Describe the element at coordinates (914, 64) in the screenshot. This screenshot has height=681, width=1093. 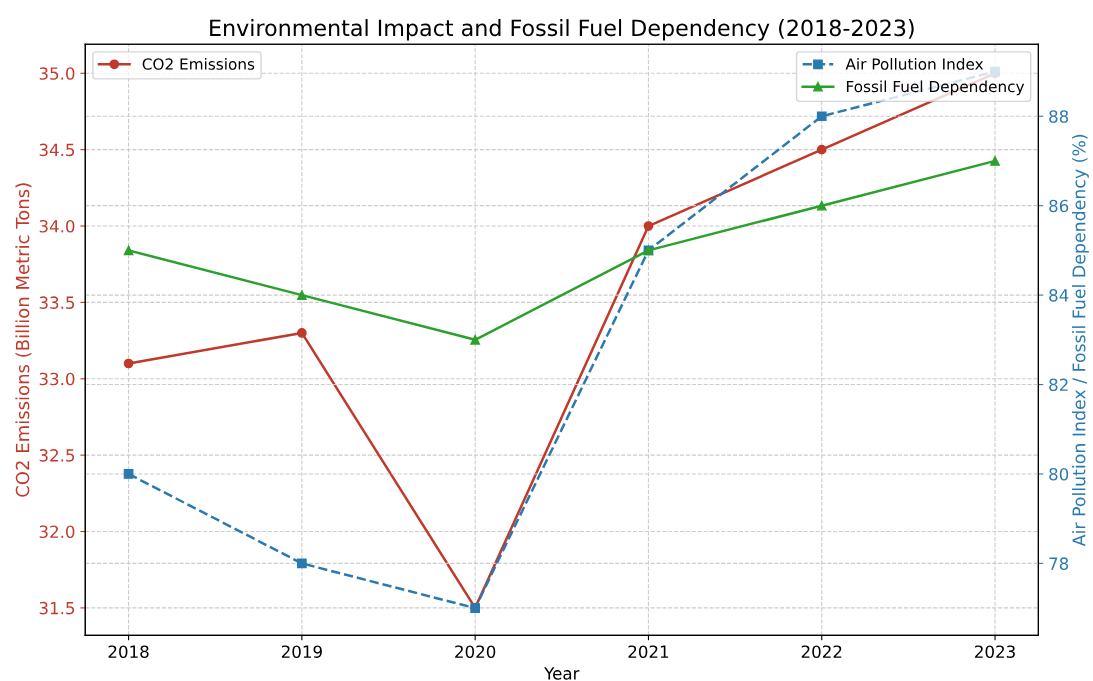
I see `legend-label: Air Pollution Index` at that location.